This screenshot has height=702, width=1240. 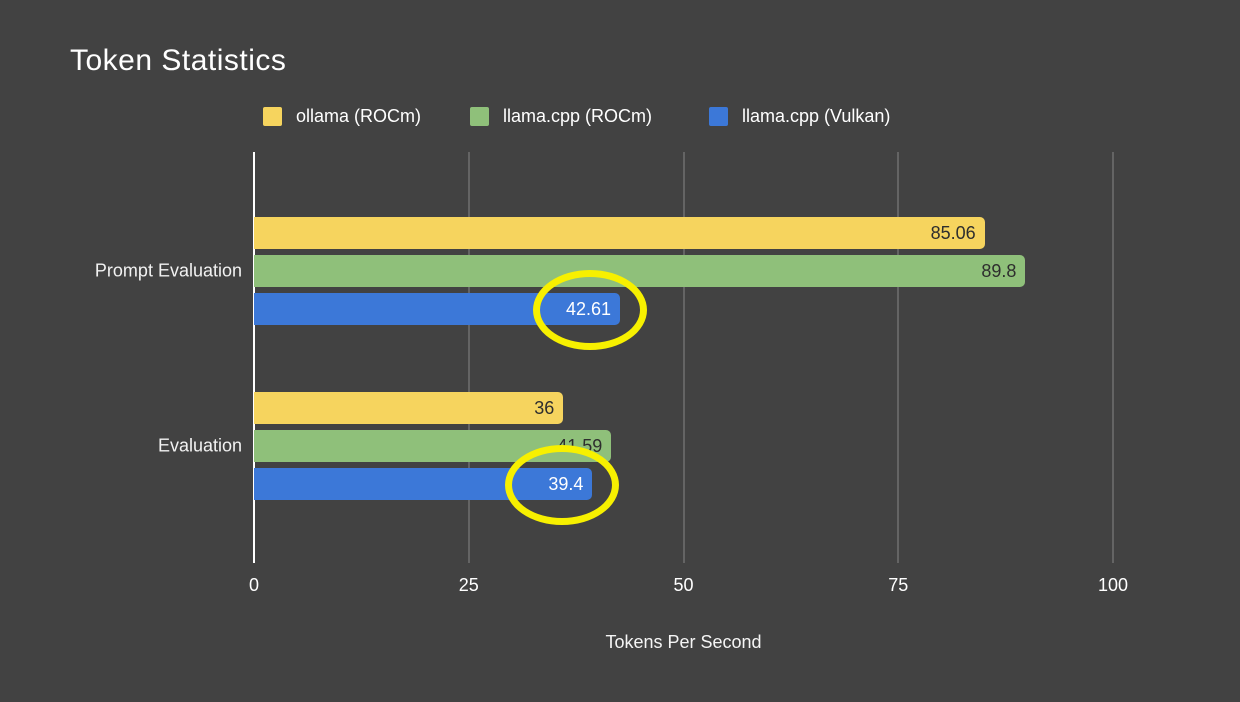 What do you see at coordinates (1113, 585) in the screenshot?
I see `x-tick-label-100: 100` at bounding box center [1113, 585].